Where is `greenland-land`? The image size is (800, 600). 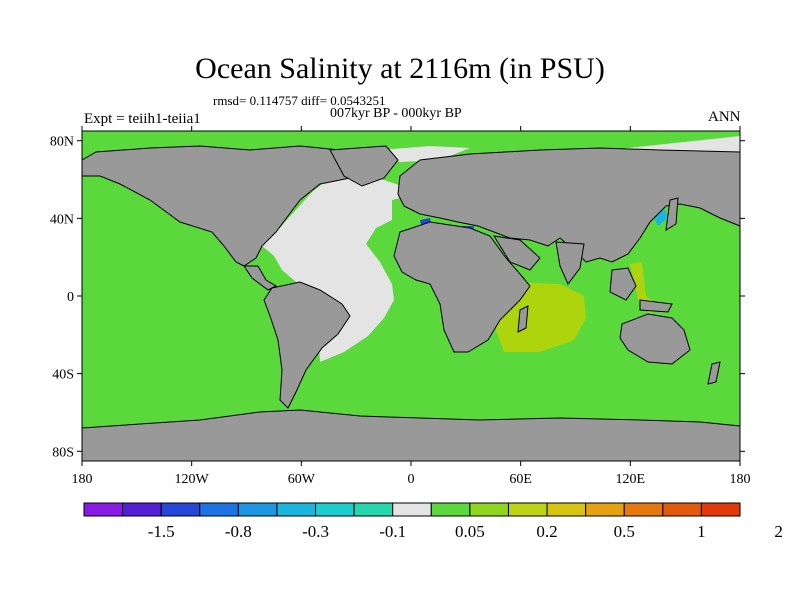 greenland-land is located at coordinates (364, 166).